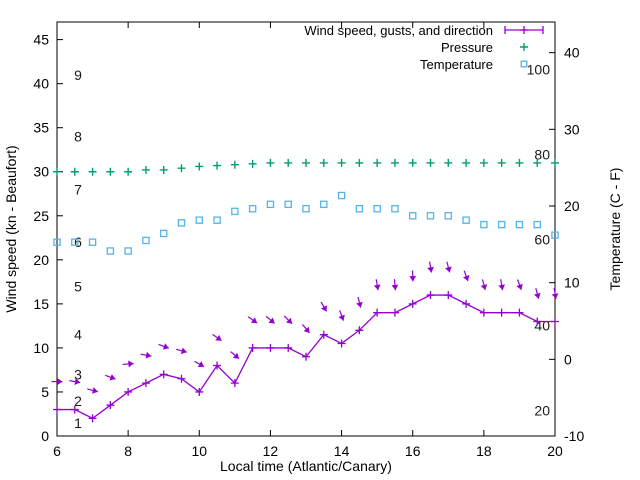 This screenshot has width=640, height=480. What do you see at coordinates (128, 451) in the screenshot?
I see `x-tick-label: 8` at bounding box center [128, 451].